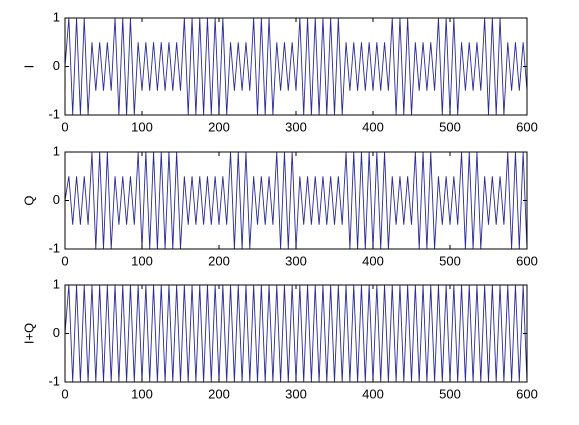 The image size is (579, 425). What do you see at coordinates (28, 200) in the screenshot?
I see `y-axis-label: Q` at bounding box center [28, 200].